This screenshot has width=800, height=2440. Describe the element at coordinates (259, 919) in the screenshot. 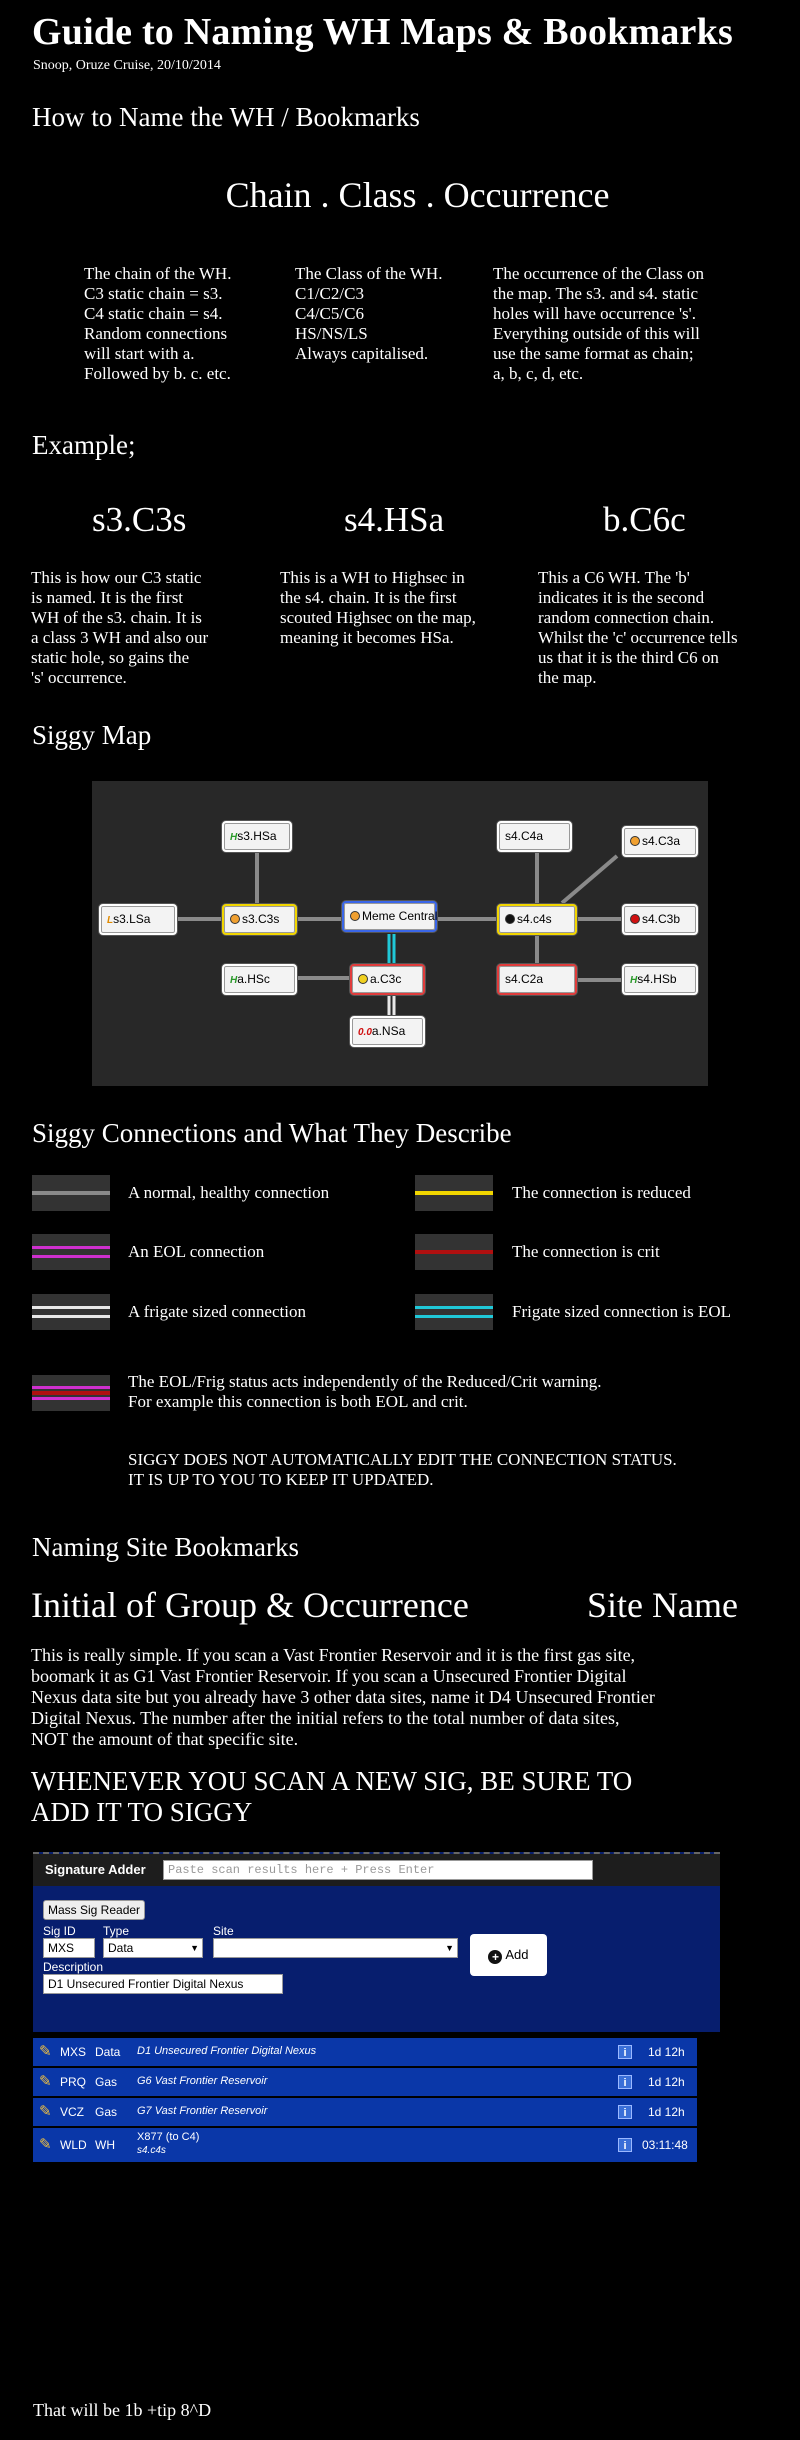

I see `map-node-s3-c3s: s3.C3s` at that location.